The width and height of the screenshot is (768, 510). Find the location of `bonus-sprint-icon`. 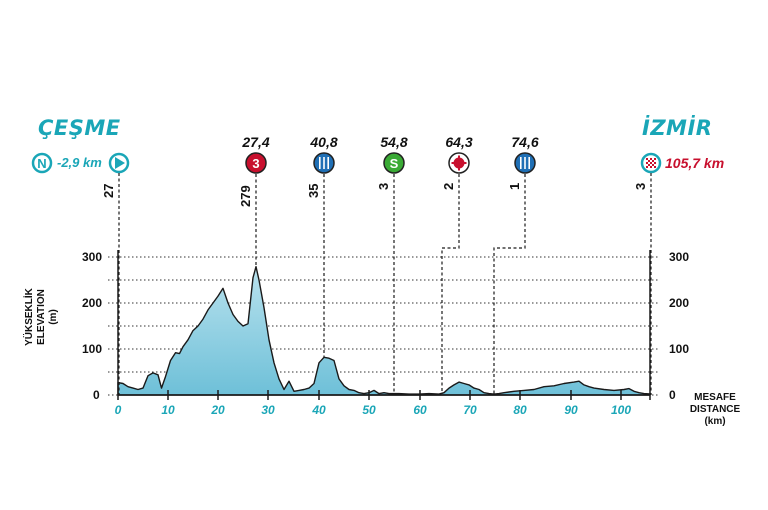

bonus-sprint-icon is located at coordinates (459, 163).